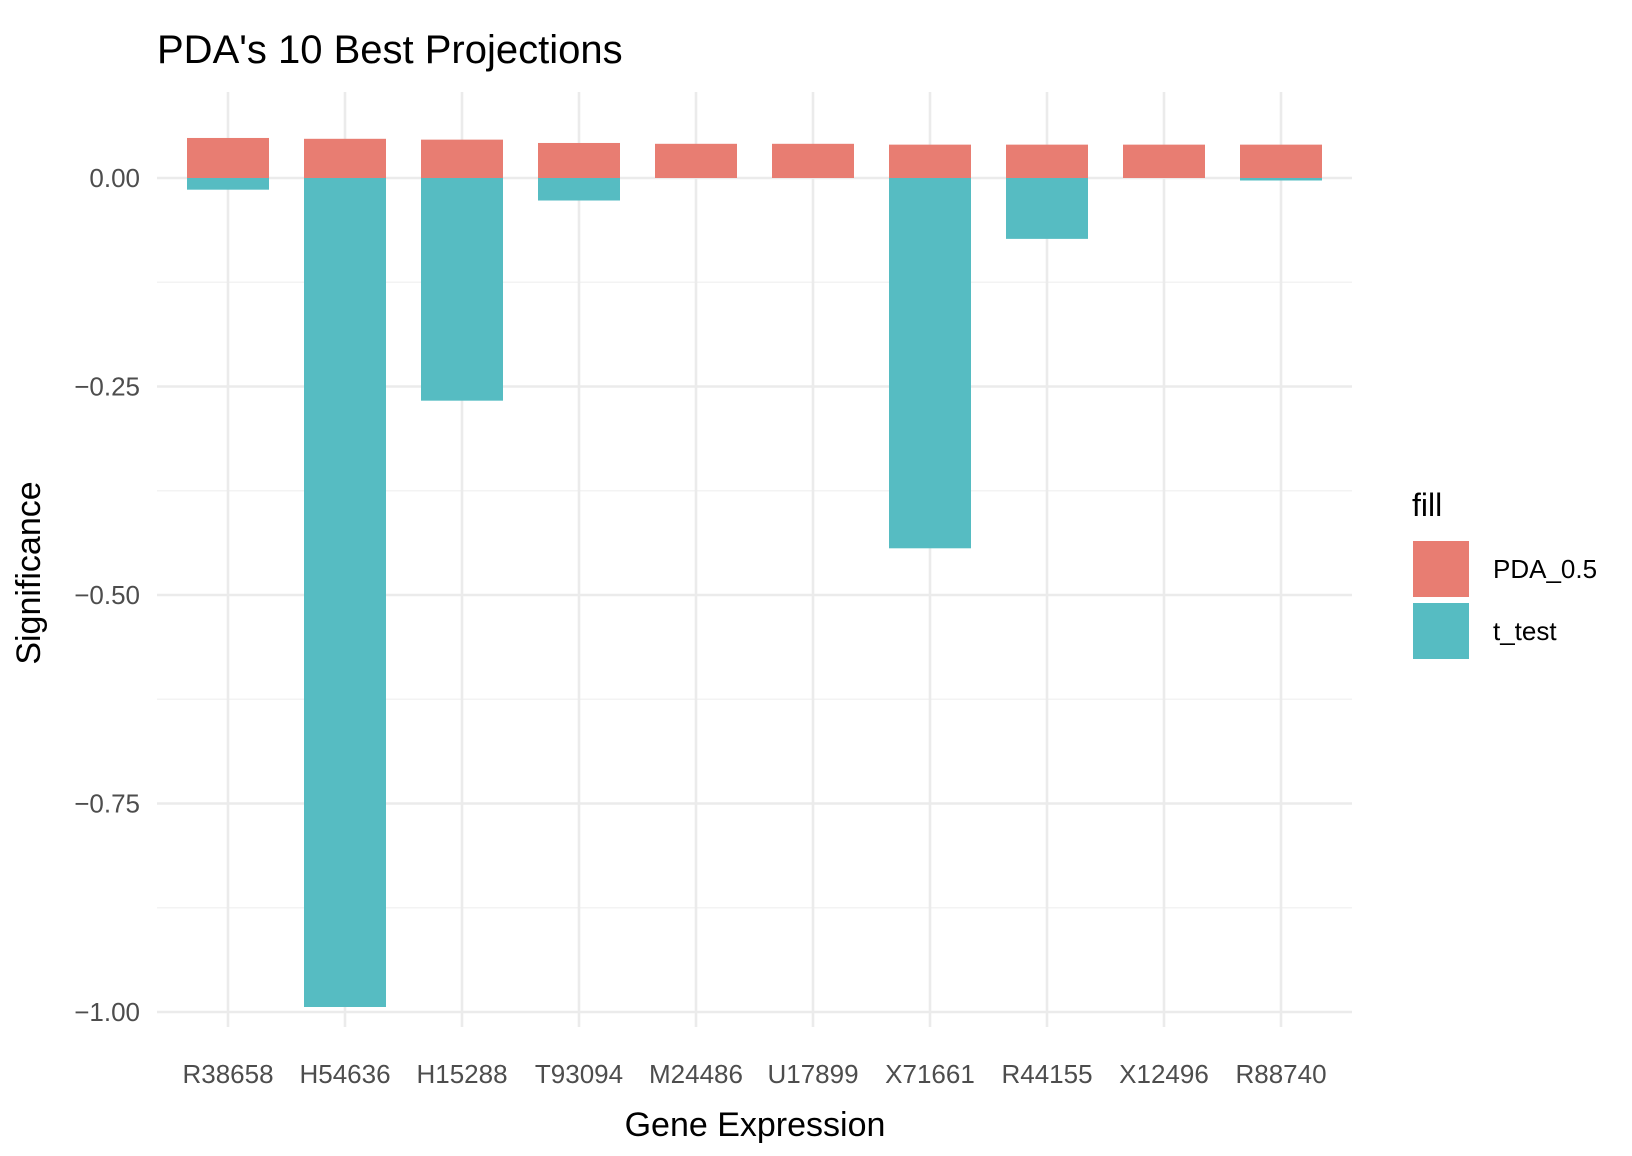 Image resolution: width=1632 pixels, height=1156 pixels. What do you see at coordinates (813, 160) in the screenshot?
I see `bar-pda-0-5-u17899` at bounding box center [813, 160].